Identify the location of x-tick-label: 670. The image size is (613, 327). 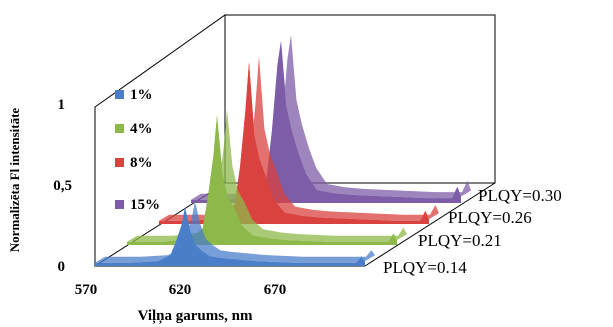
(275, 290).